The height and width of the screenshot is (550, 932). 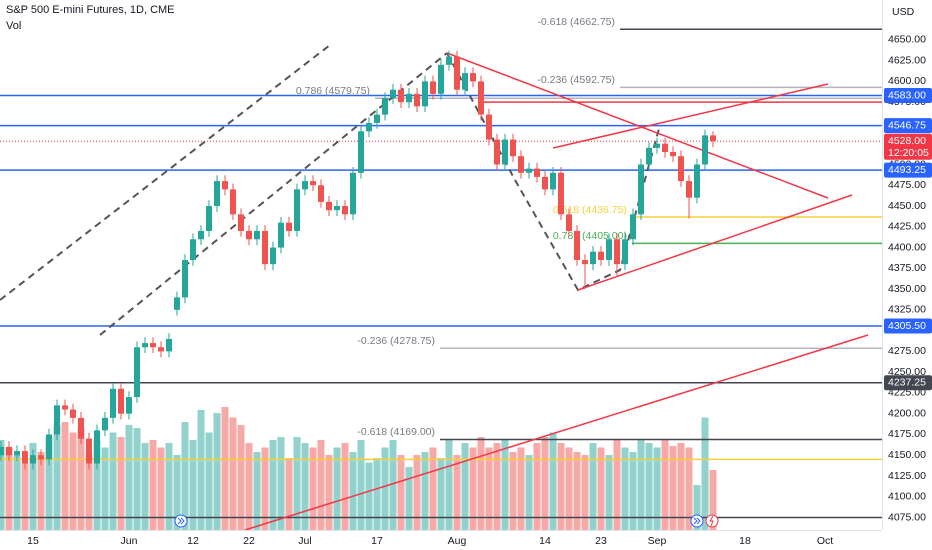 I want to click on x-tick-label: 23, so click(x=601, y=541).